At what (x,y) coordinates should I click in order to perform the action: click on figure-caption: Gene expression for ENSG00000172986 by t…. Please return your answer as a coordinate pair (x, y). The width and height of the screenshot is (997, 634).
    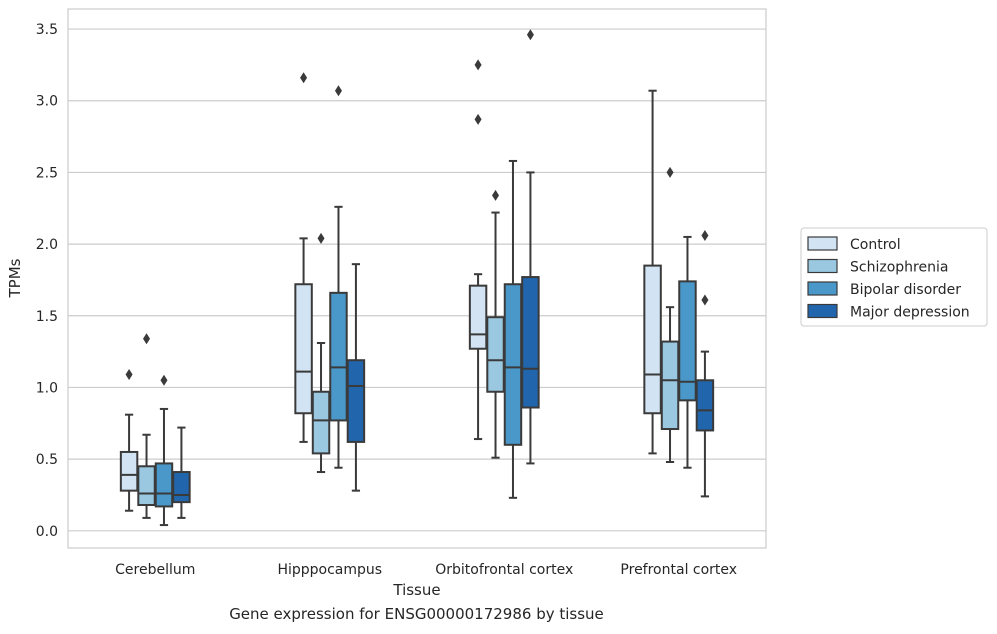
    Looking at the image, I should click on (416, 614).